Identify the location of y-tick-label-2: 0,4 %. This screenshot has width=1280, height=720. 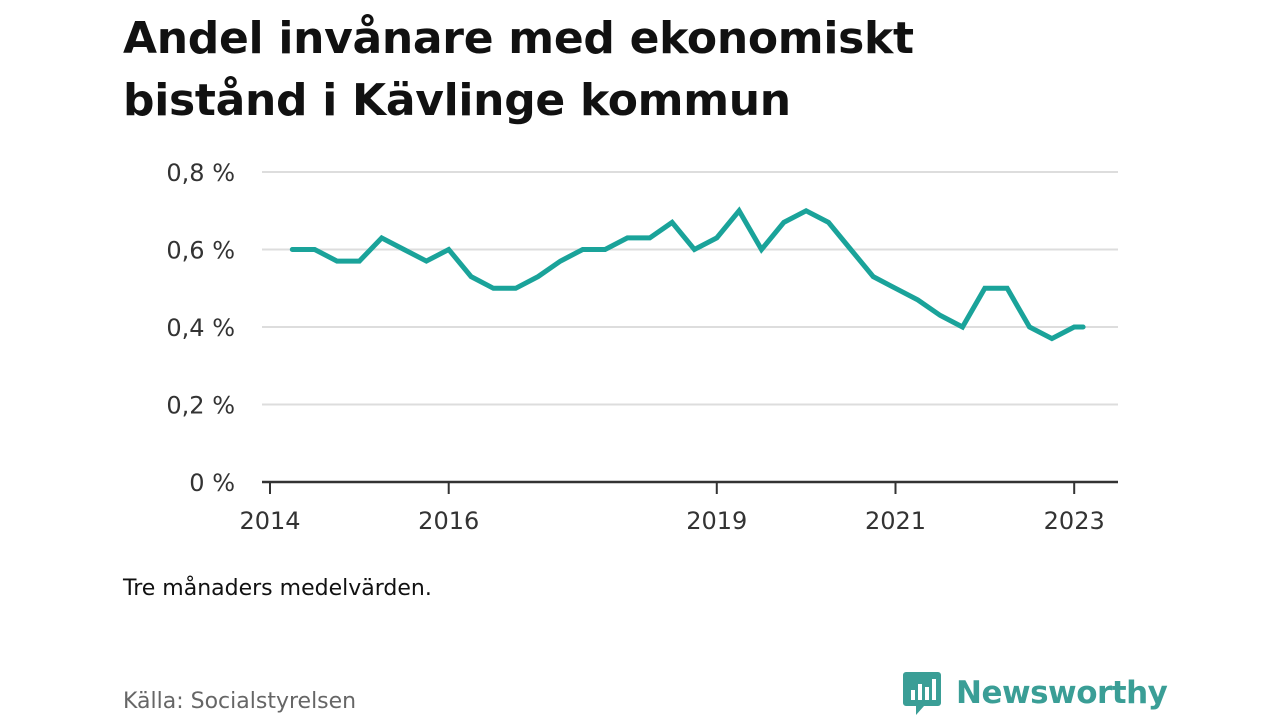
(200, 328).